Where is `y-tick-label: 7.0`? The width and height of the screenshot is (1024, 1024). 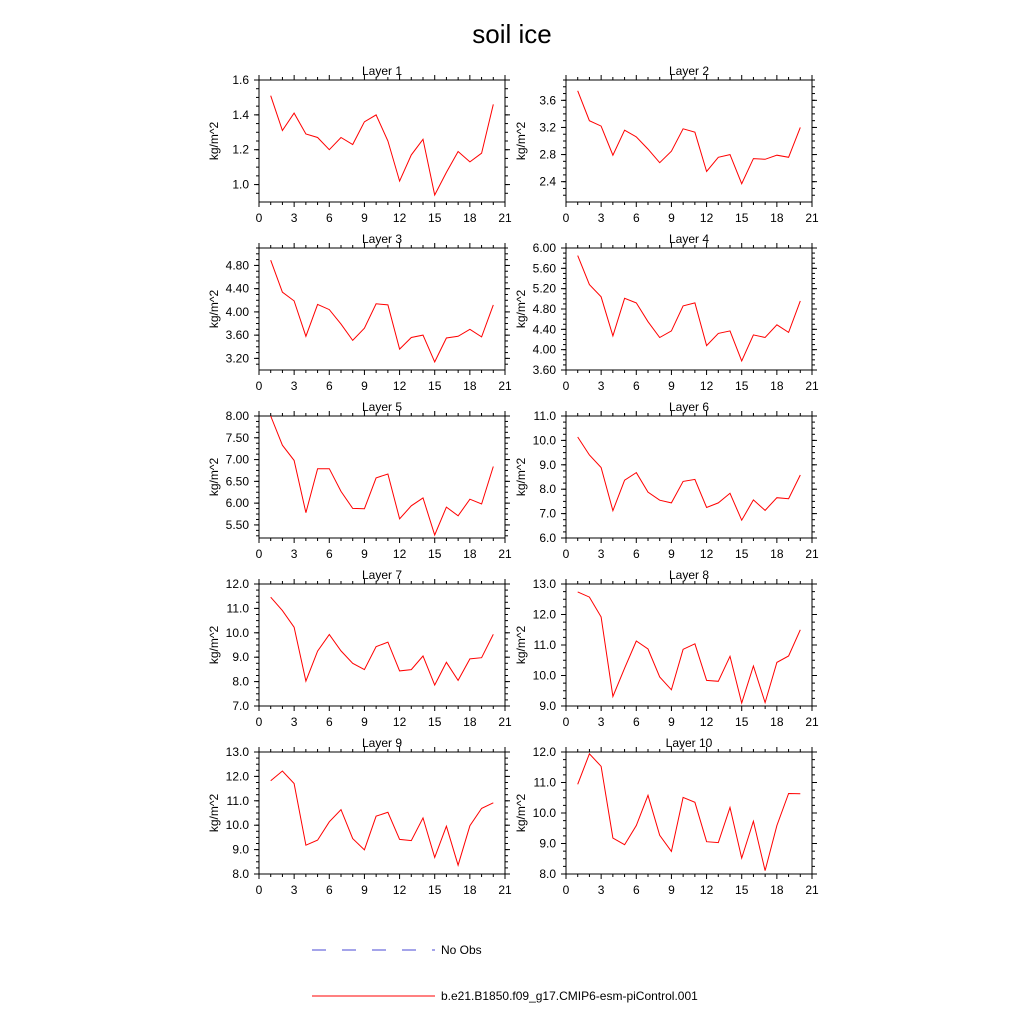
y-tick-label: 7.0 is located at coordinates (547, 514).